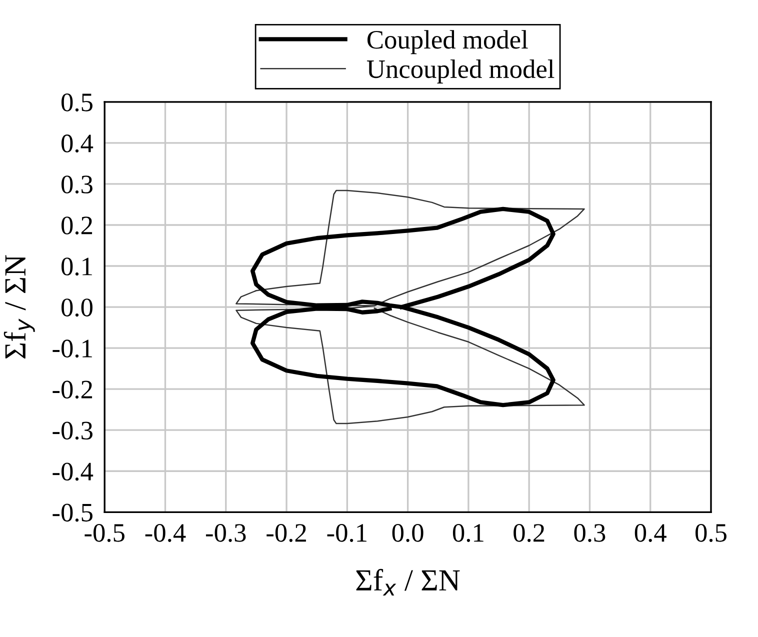  What do you see at coordinates (408, 582) in the screenshot?
I see `x-axis-title: Σf$_{x}$ / ΣN` at bounding box center [408, 582].